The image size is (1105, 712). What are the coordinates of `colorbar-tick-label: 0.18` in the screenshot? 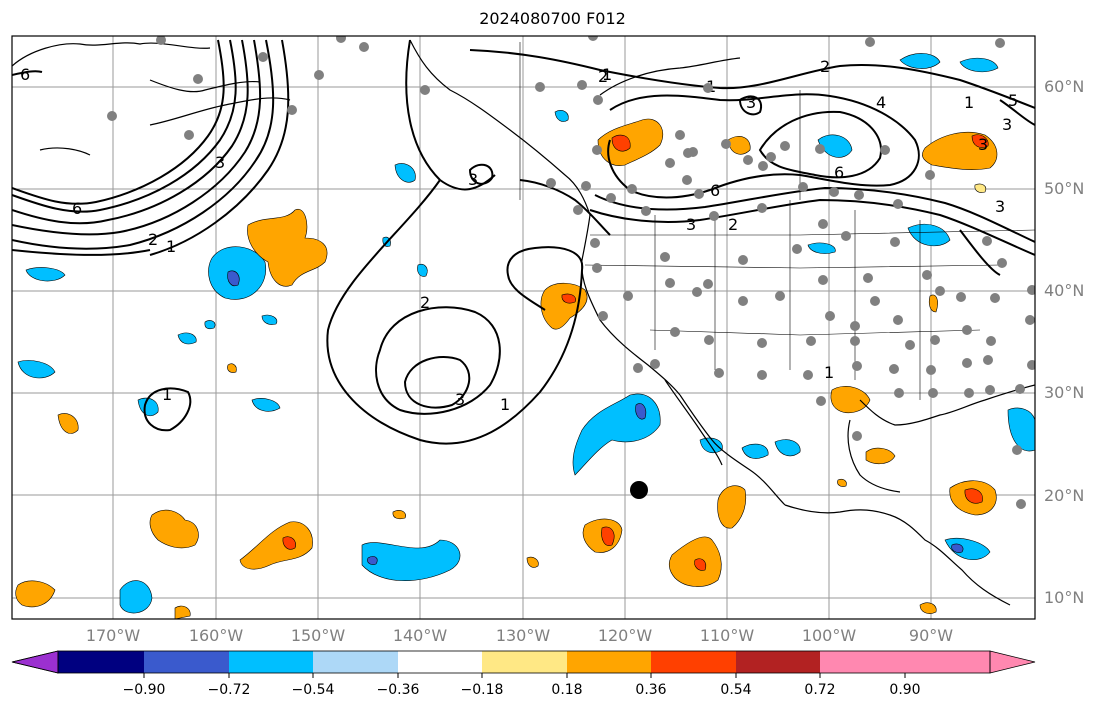 It's located at (567, 690).